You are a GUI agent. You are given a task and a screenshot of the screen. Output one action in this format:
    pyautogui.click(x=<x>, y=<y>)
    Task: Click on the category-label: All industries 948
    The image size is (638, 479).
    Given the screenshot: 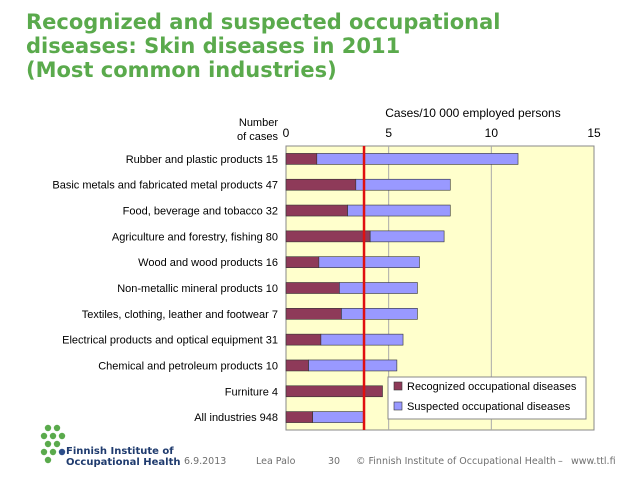 What is the action you would take?
    pyautogui.click(x=236, y=418)
    